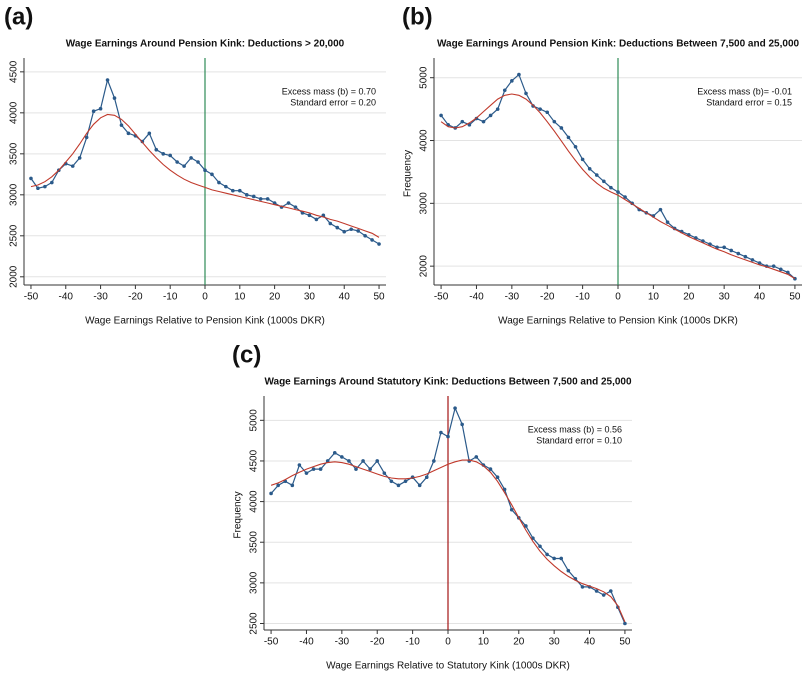  What do you see at coordinates (484, 642) in the screenshot?
I see `x-tick-label: 10` at bounding box center [484, 642].